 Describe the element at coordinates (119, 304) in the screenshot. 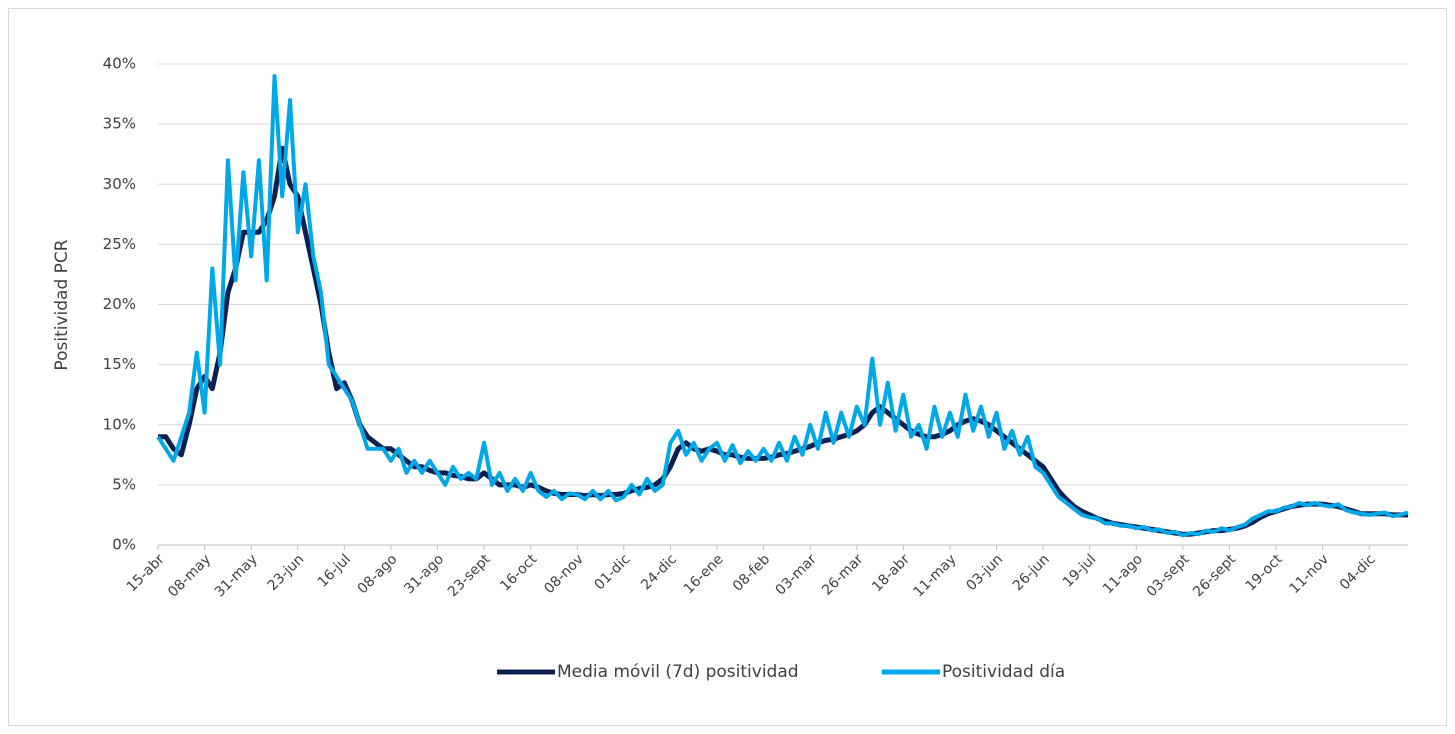

I see `y-tick-label: 20%` at that location.